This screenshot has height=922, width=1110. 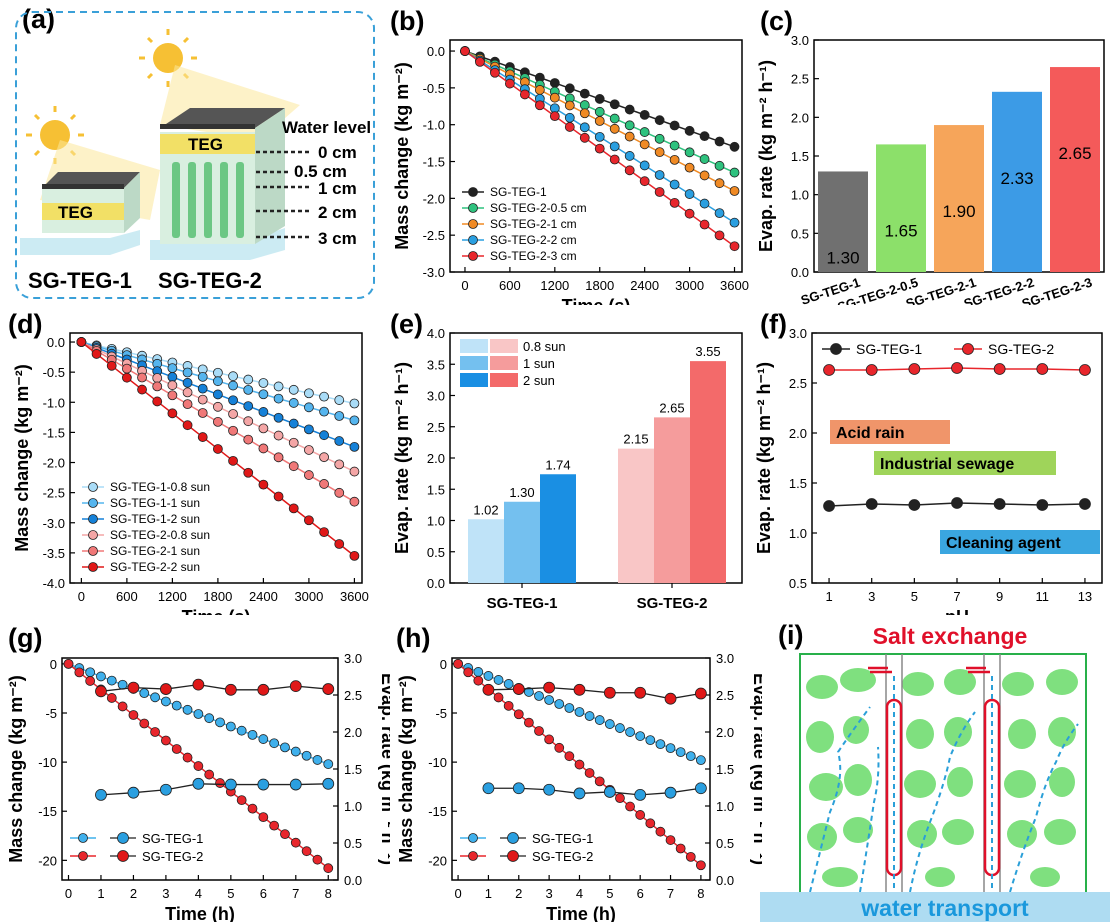 I want to click on y-tick-label: 2.5, so click(x=725, y=695).